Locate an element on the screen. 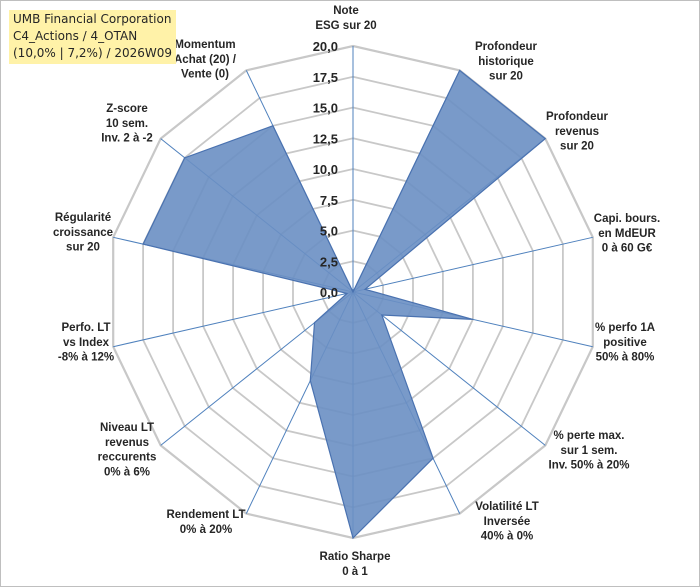 This screenshot has width=700, height=587. radar-tick-labels: 0,0 2,5 5,0 7,5 10,0 12,5 15,0 17,5 20,0 is located at coordinates (325, 169).